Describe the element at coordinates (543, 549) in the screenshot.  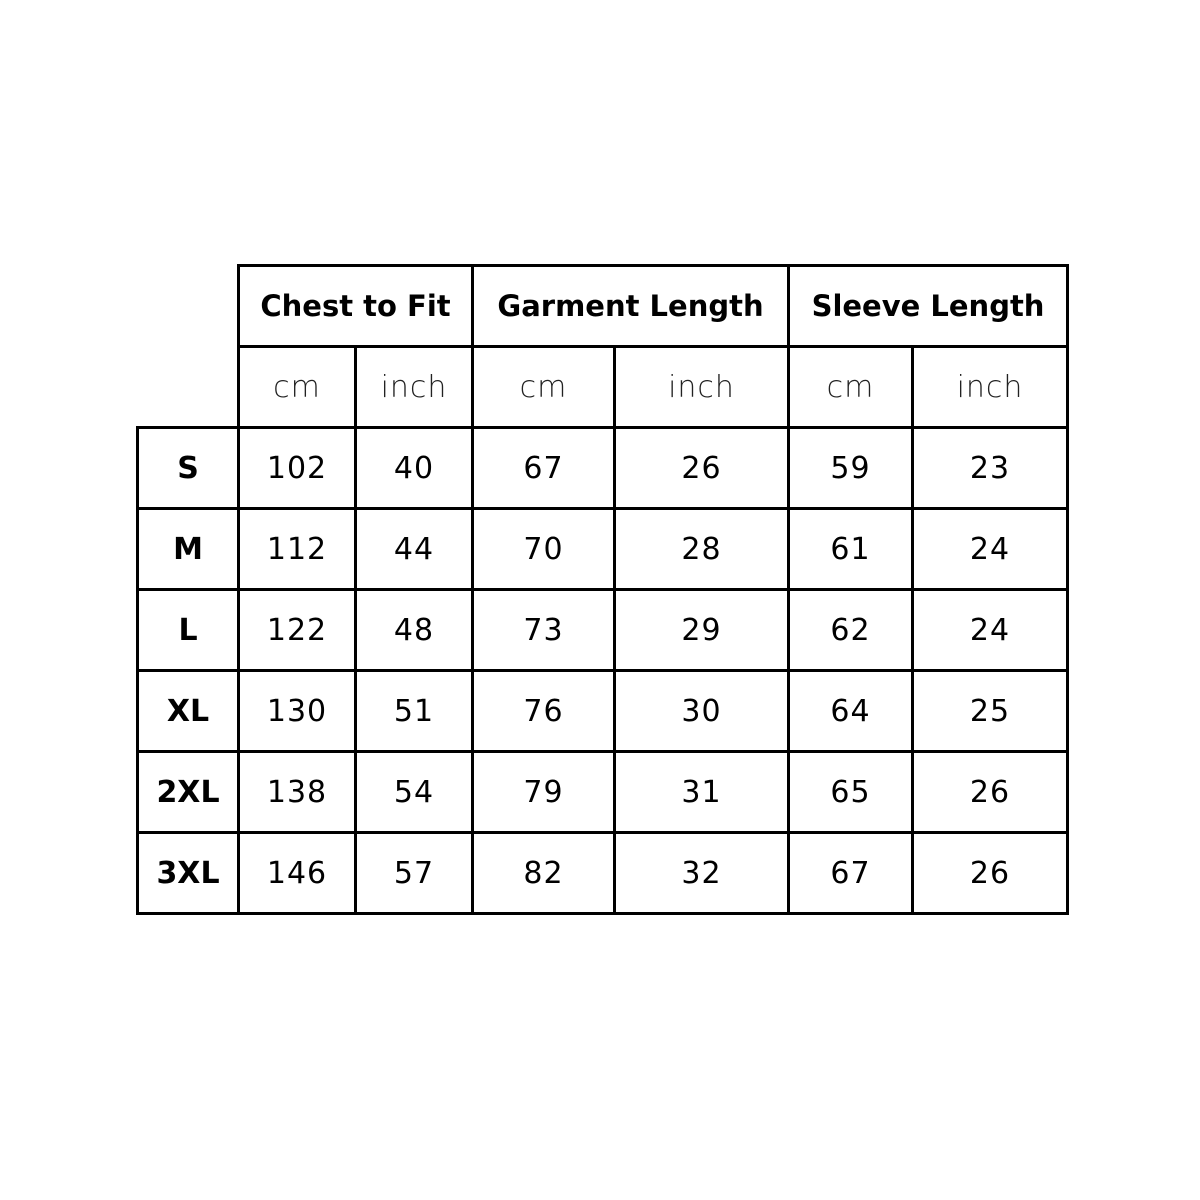
I see `measurement-cell: 70` at that location.